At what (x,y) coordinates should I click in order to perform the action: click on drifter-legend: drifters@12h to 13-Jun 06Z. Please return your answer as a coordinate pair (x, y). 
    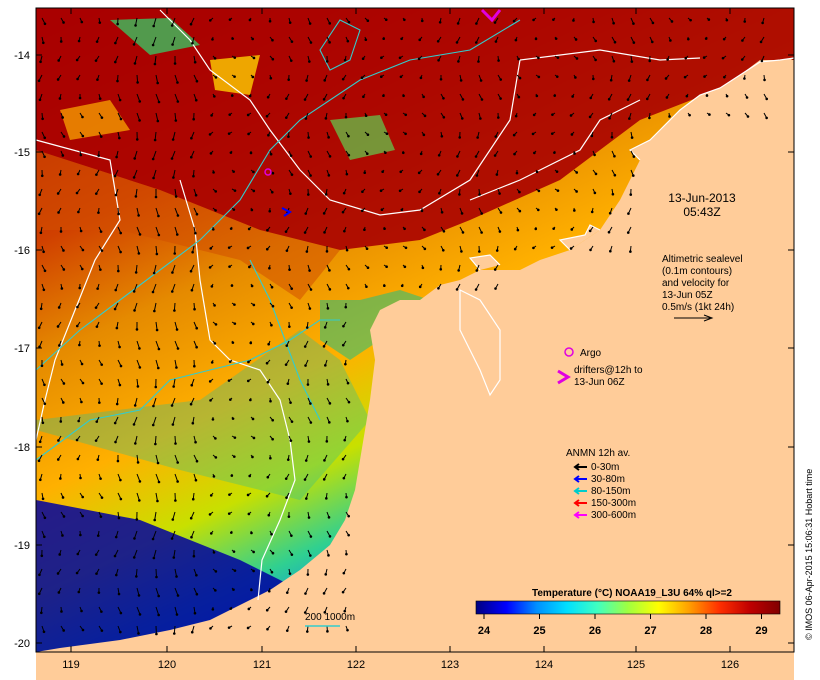
    Looking at the image, I should click on (600, 376).